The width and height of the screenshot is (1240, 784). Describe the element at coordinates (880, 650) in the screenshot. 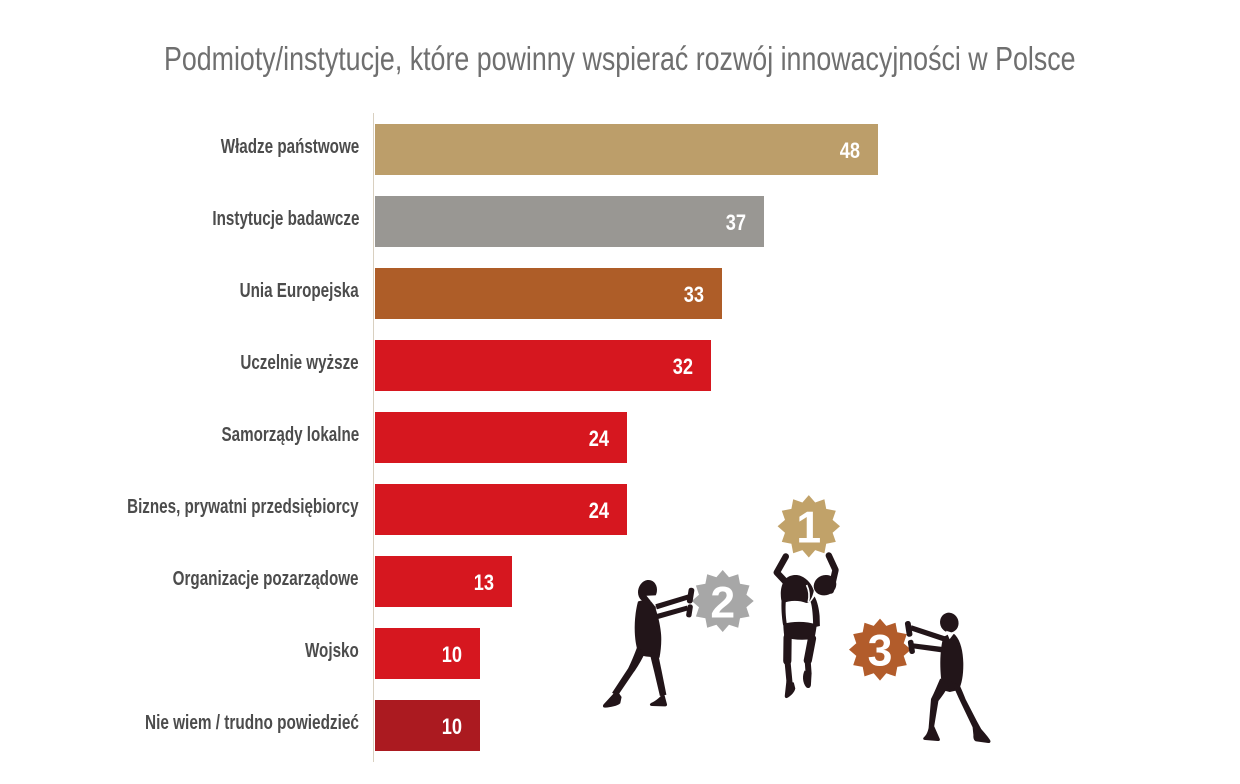

I see `svg-text: 3` at that location.